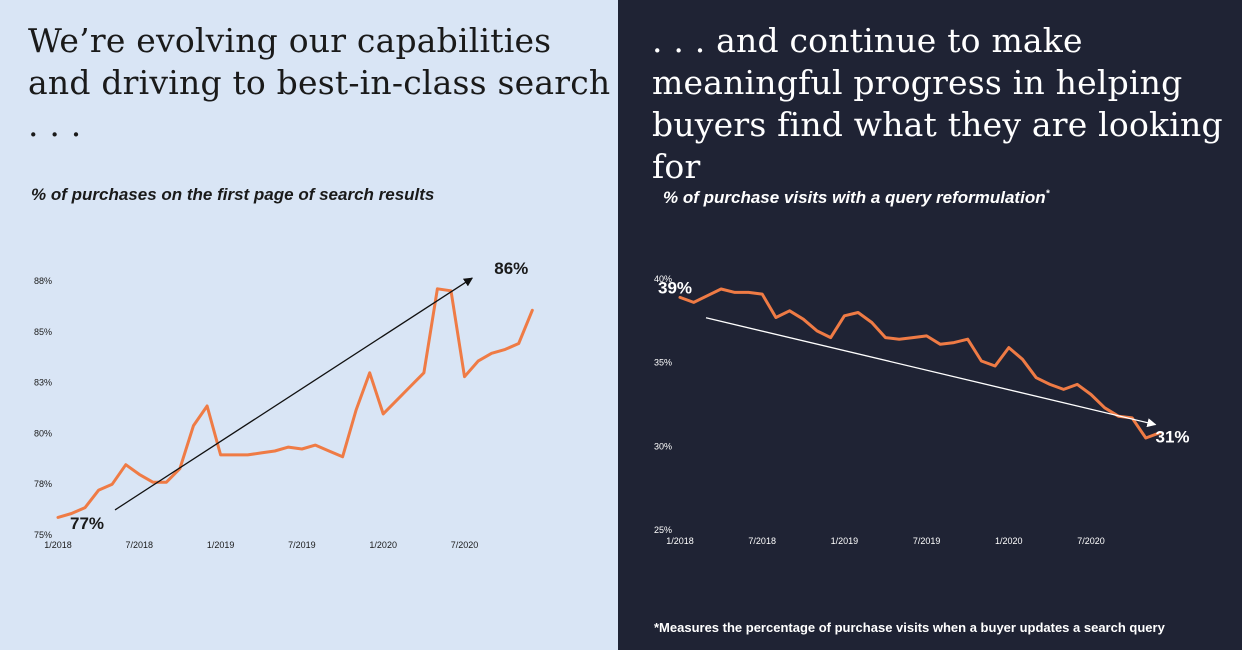 Image resolution: width=1242 pixels, height=650 pixels. Describe the element at coordinates (663, 530) in the screenshot. I see `y-tick-label: 25%` at that location.